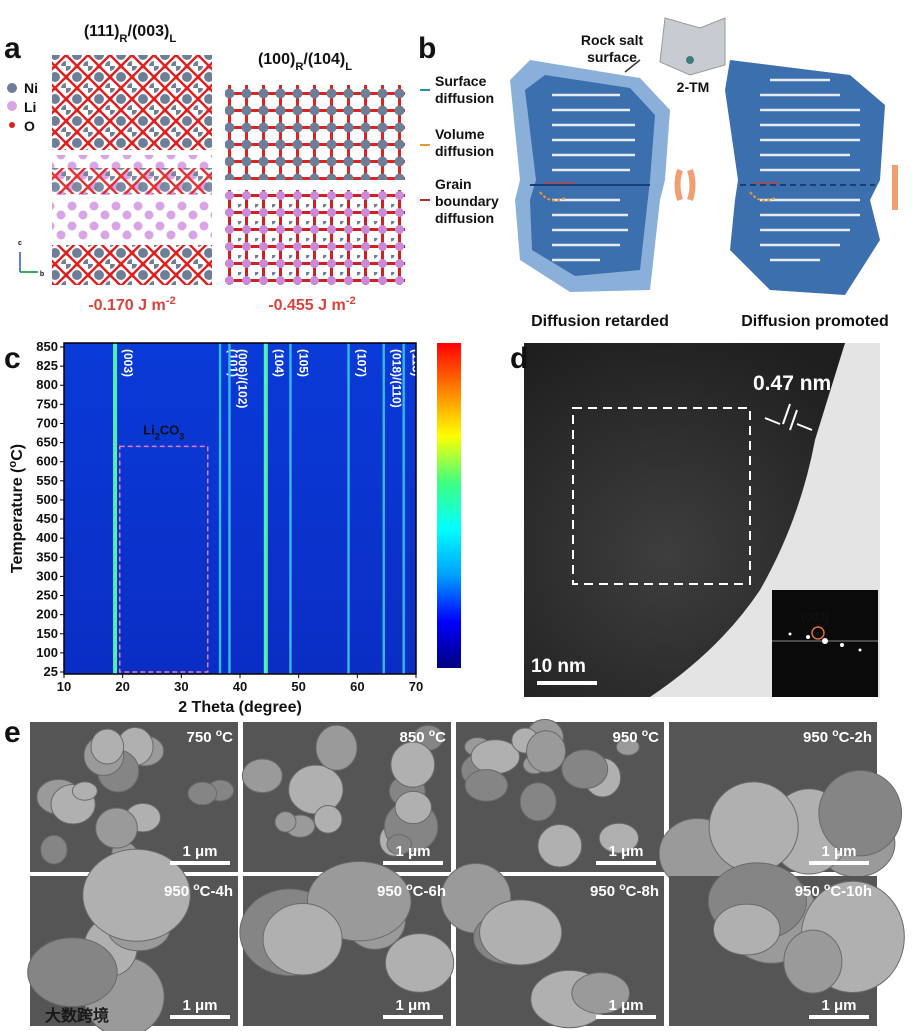  Describe the element at coordinates (240, 707) in the screenshot. I see `x-axis-label: 2 Theta (degree)` at that location.